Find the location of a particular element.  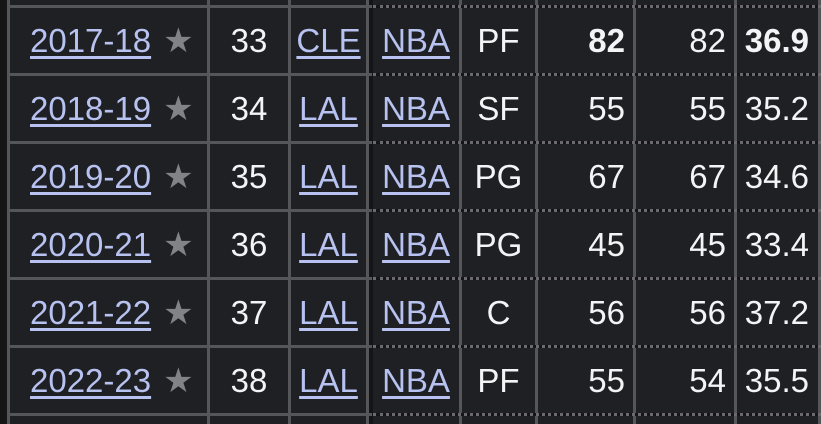

age-value: 38 is located at coordinates (249, 380).